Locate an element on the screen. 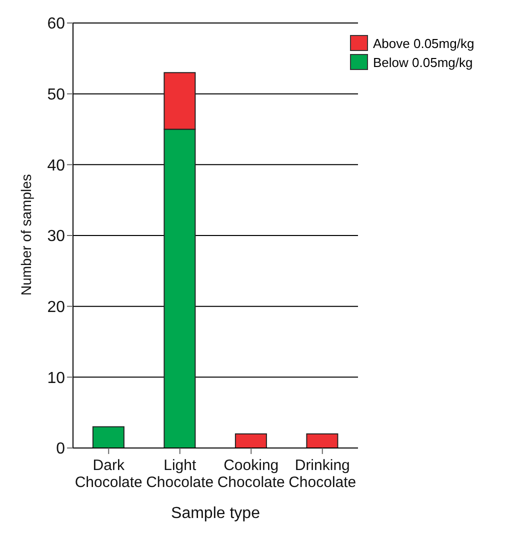 The image size is (518, 537). y-tick-label: 20 is located at coordinates (56, 307).